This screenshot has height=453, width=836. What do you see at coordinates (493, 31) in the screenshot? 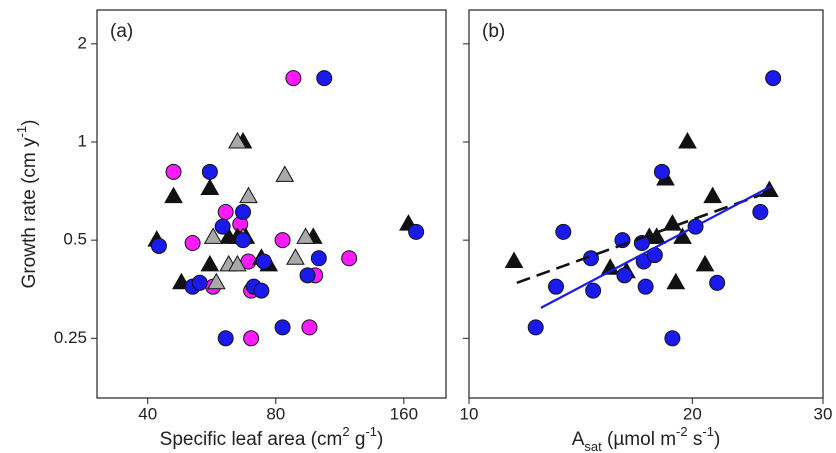
I see `panel-label: (b)` at bounding box center [493, 31].